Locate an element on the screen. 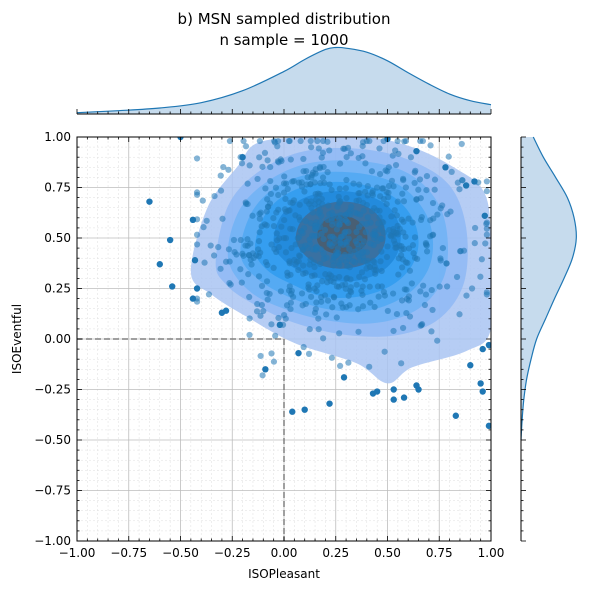 The width and height of the screenshot is (589, 589). x-axis-label: ISOPleasant is located at coordinates (284, 574).